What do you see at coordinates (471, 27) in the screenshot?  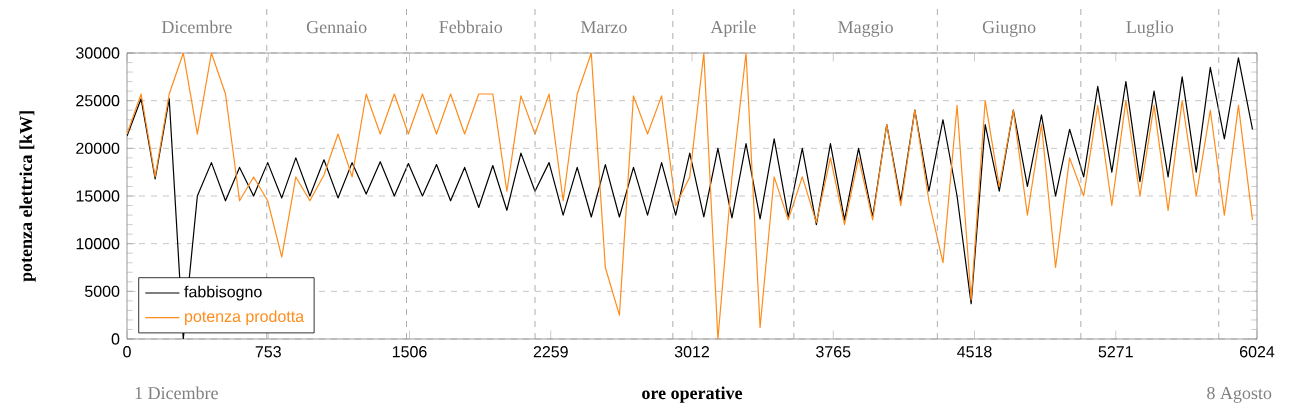 I see `ref-line-label: Febbraio` at bounding box center [471, 27].